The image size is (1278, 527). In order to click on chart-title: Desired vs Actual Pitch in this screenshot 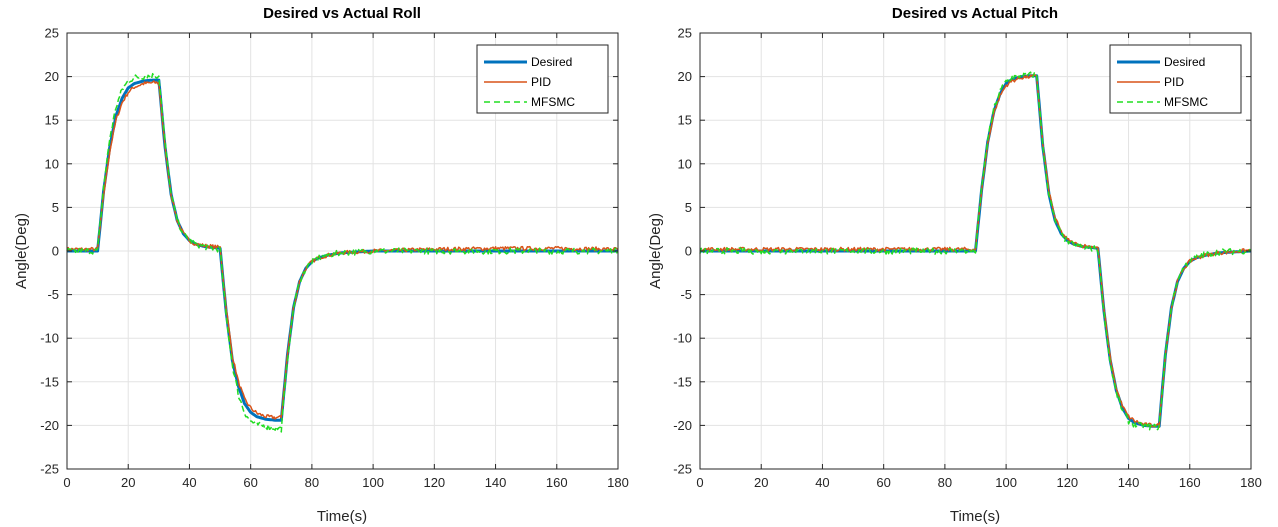, I will do `click(975, 13)`.